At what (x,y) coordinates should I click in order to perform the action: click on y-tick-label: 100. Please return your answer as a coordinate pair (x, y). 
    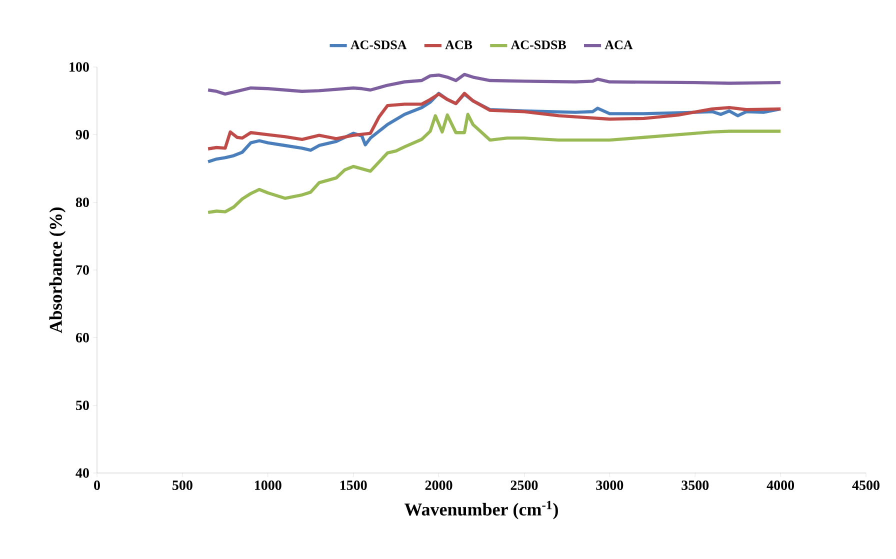
    Looking at the image, I should click on (79, 67).